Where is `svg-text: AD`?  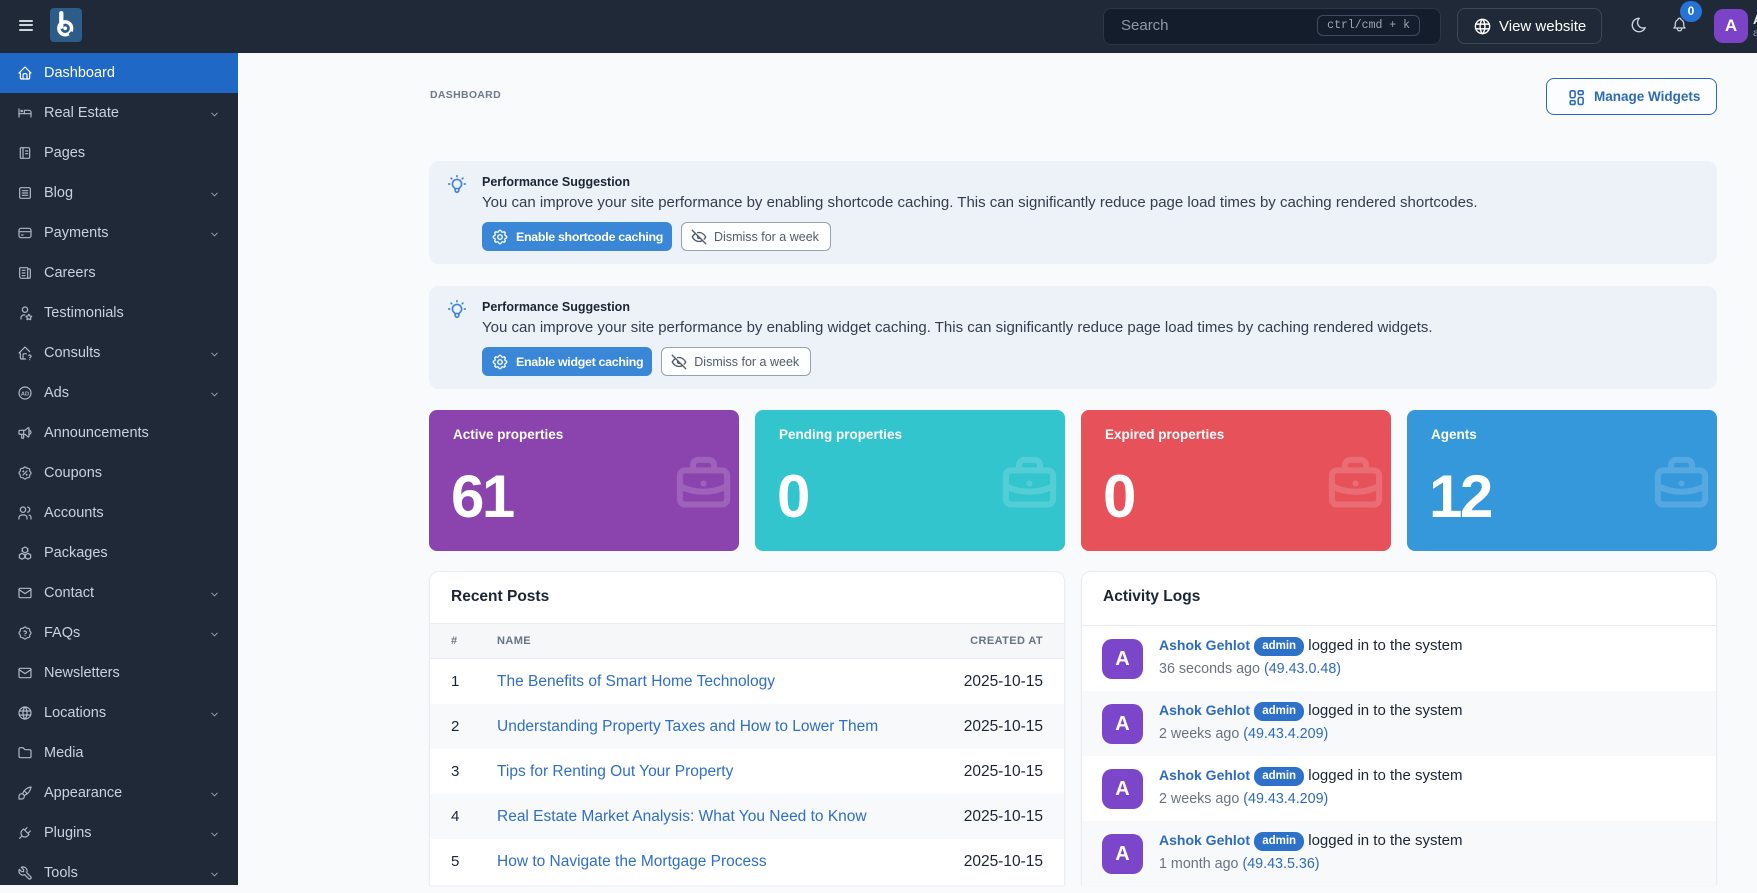 svg-text: AD is located at coordinates (25, 394).